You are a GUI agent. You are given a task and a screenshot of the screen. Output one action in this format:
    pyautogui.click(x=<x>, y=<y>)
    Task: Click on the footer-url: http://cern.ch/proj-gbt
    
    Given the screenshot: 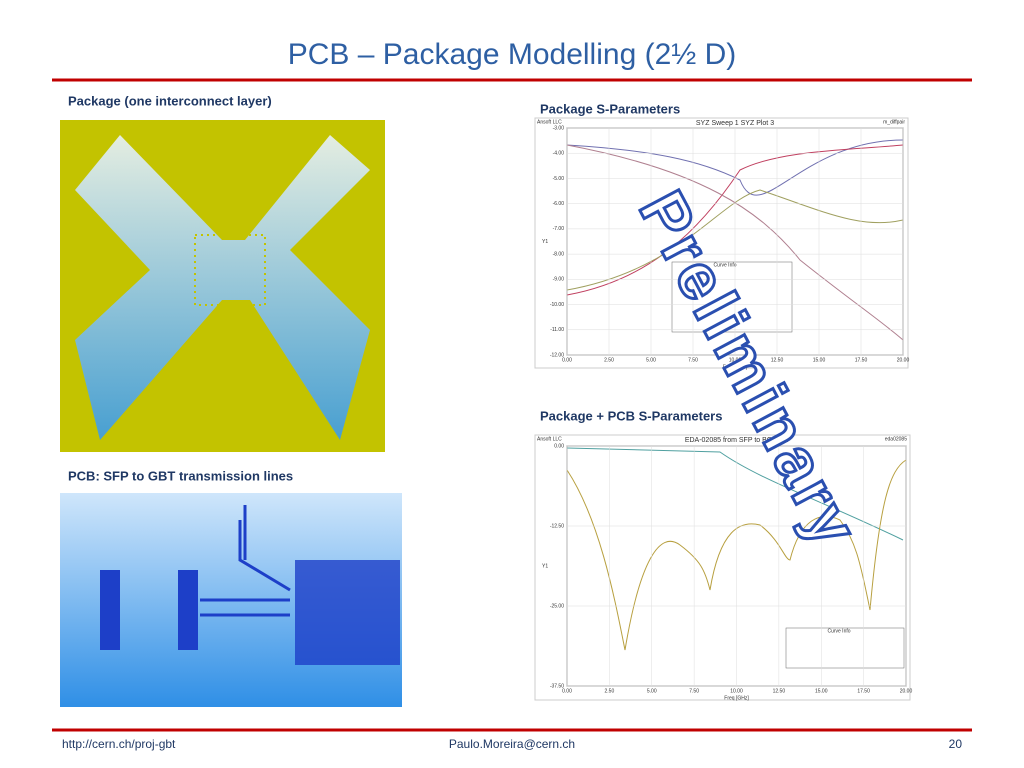 What is the action you would take?
    pyautogui.click(x=119, y=744)
    